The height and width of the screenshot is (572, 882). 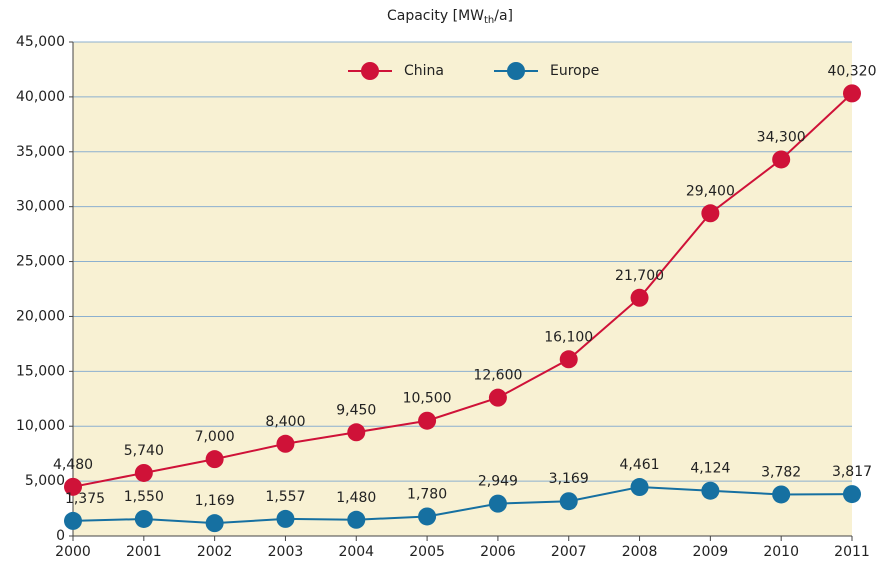 What do you see at coordinates (852, 472) in the screenshot?
I see `data-label: 3,817` at bounding box center [852, 472].